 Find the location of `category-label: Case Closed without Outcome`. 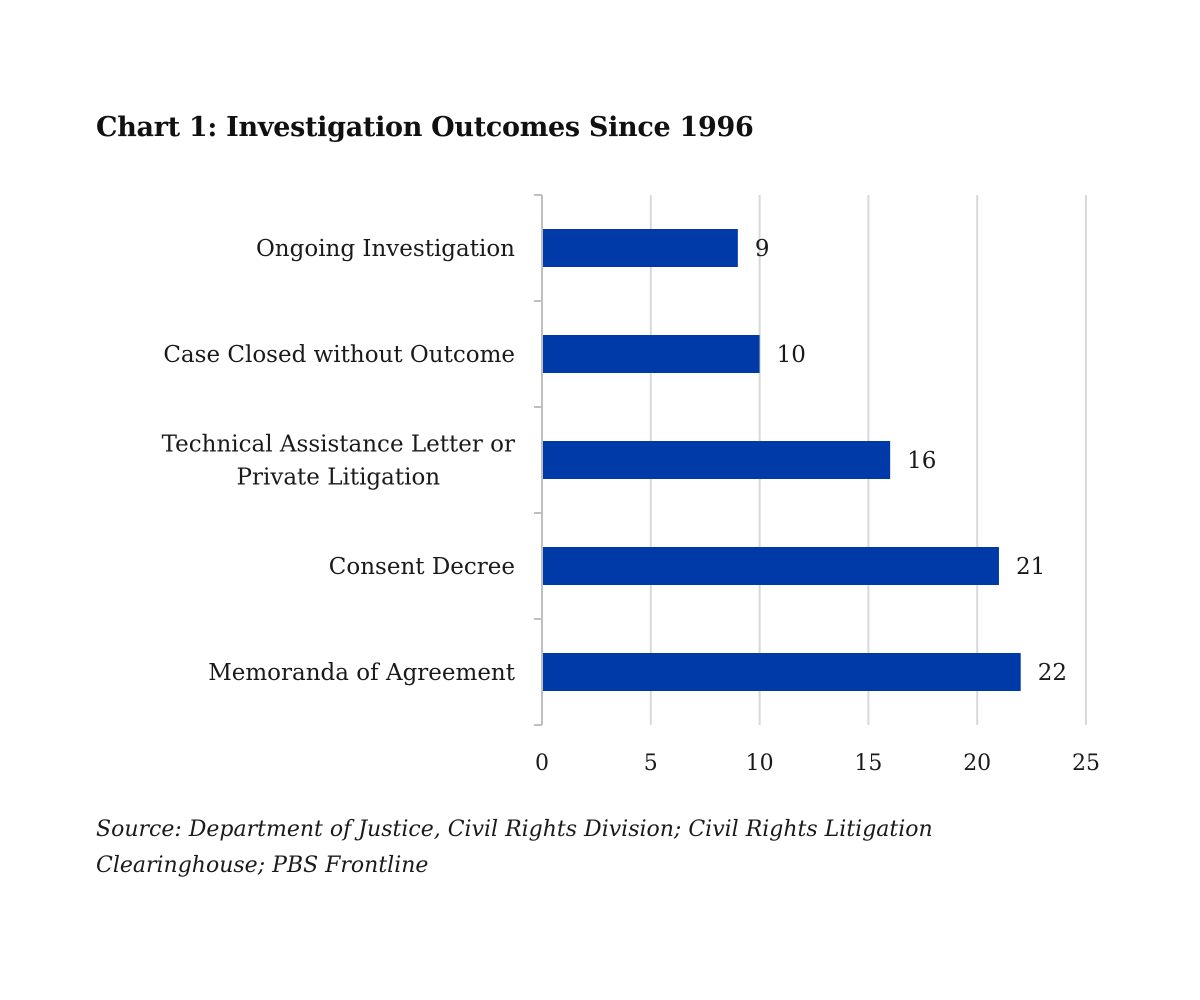

category-label: Case Closed without Outcome is located at coordinates (339, 355).